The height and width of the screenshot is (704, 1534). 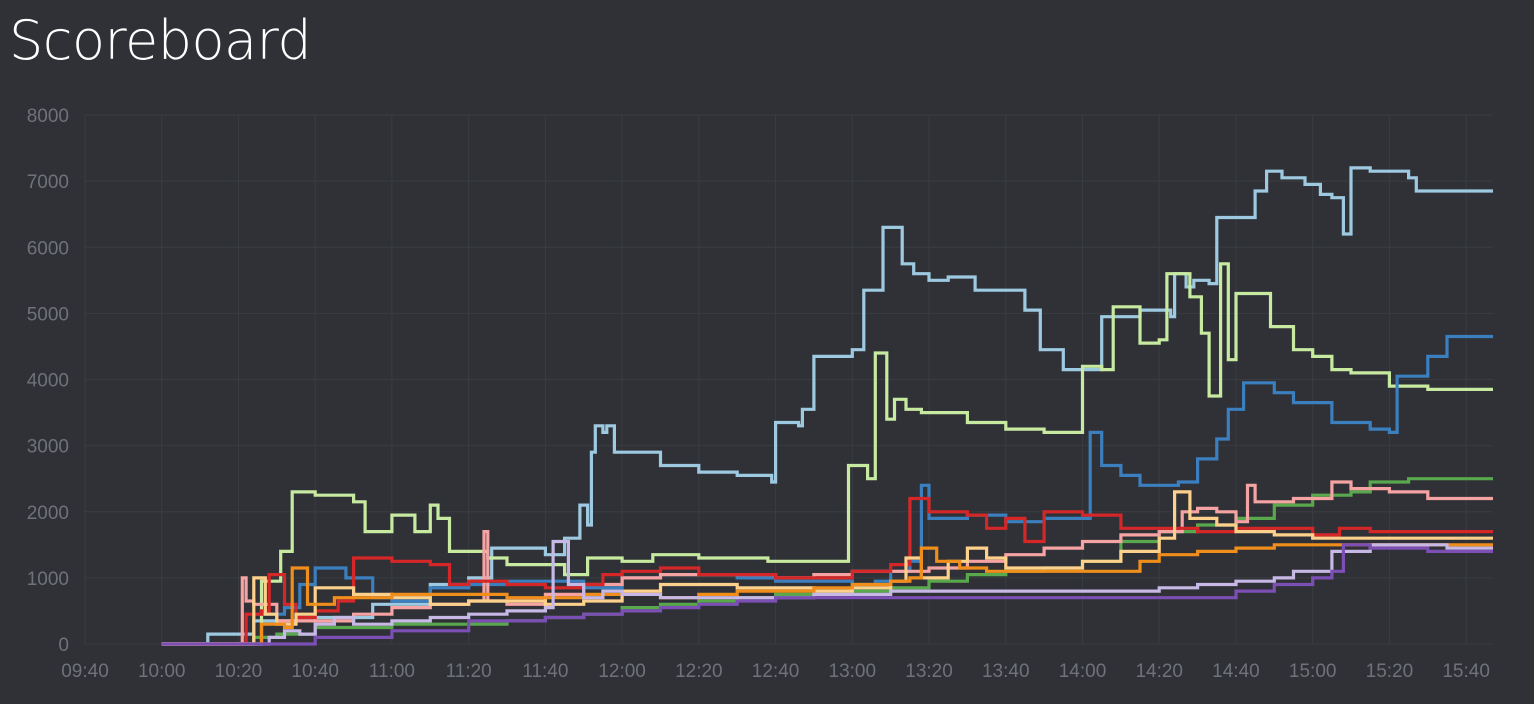 What do you see at coordinates (545, 671) in the screenshot?
I see `x-tick-label: 11:40` at bounding box center [545, 671].